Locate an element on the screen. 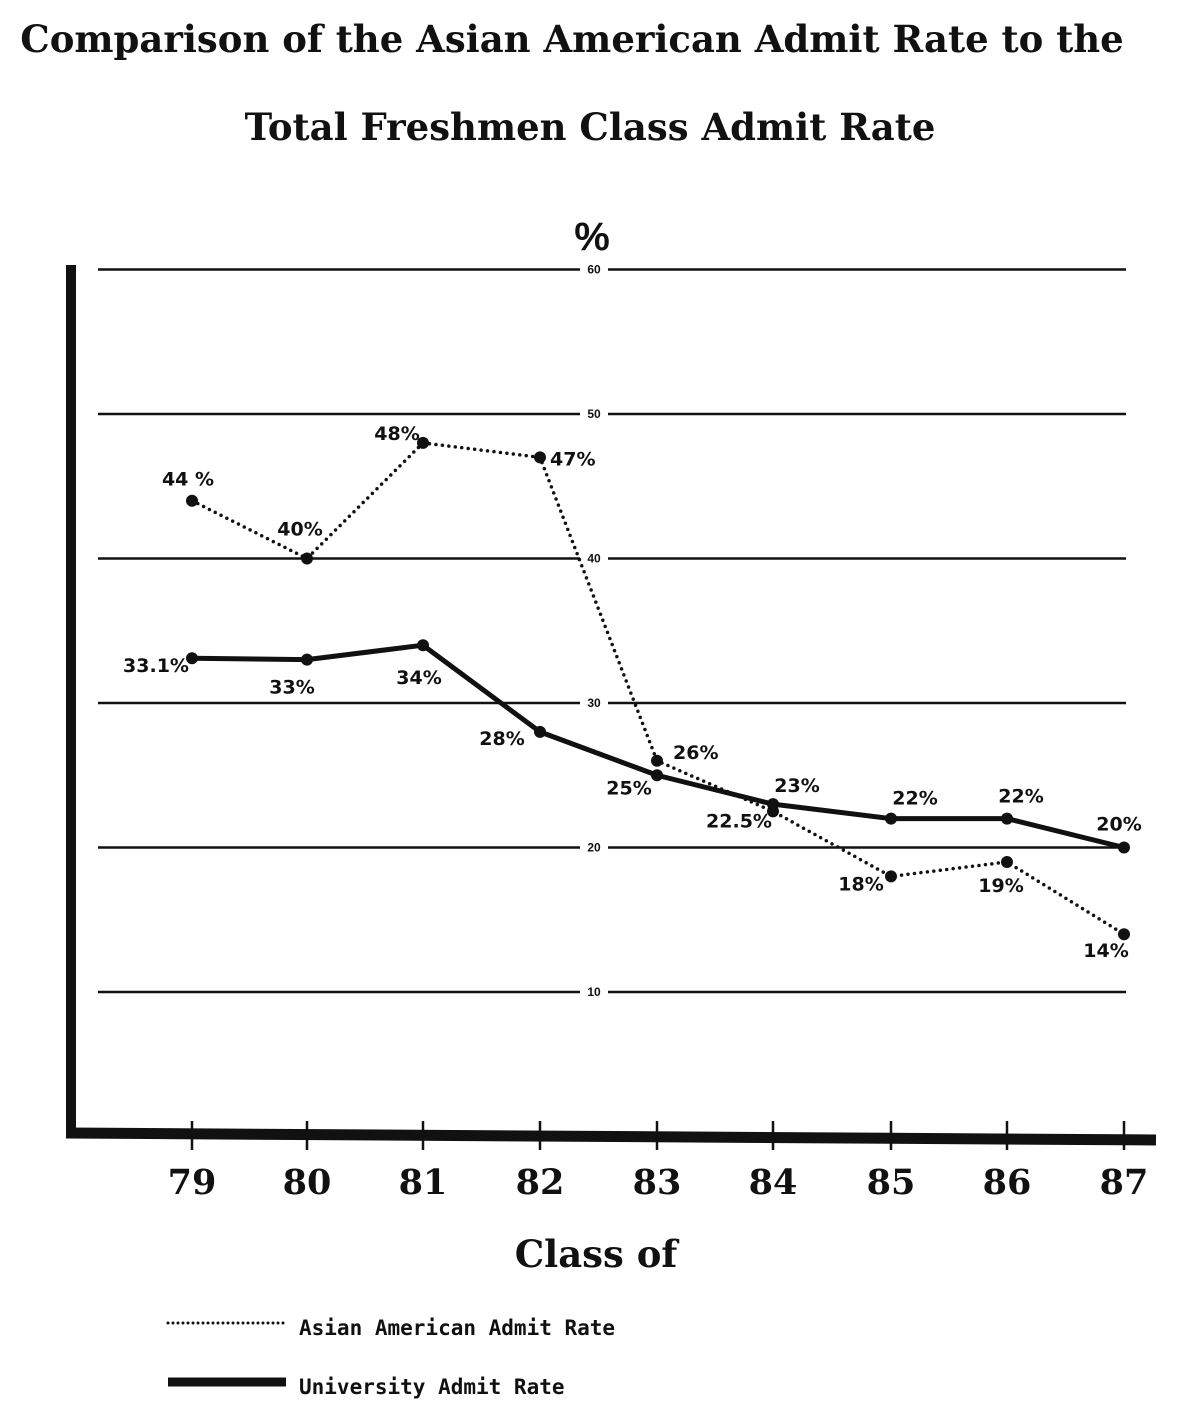 The image size is (1201, 1420). x-tick-label: 82 is located at coordinates (540, 1182).